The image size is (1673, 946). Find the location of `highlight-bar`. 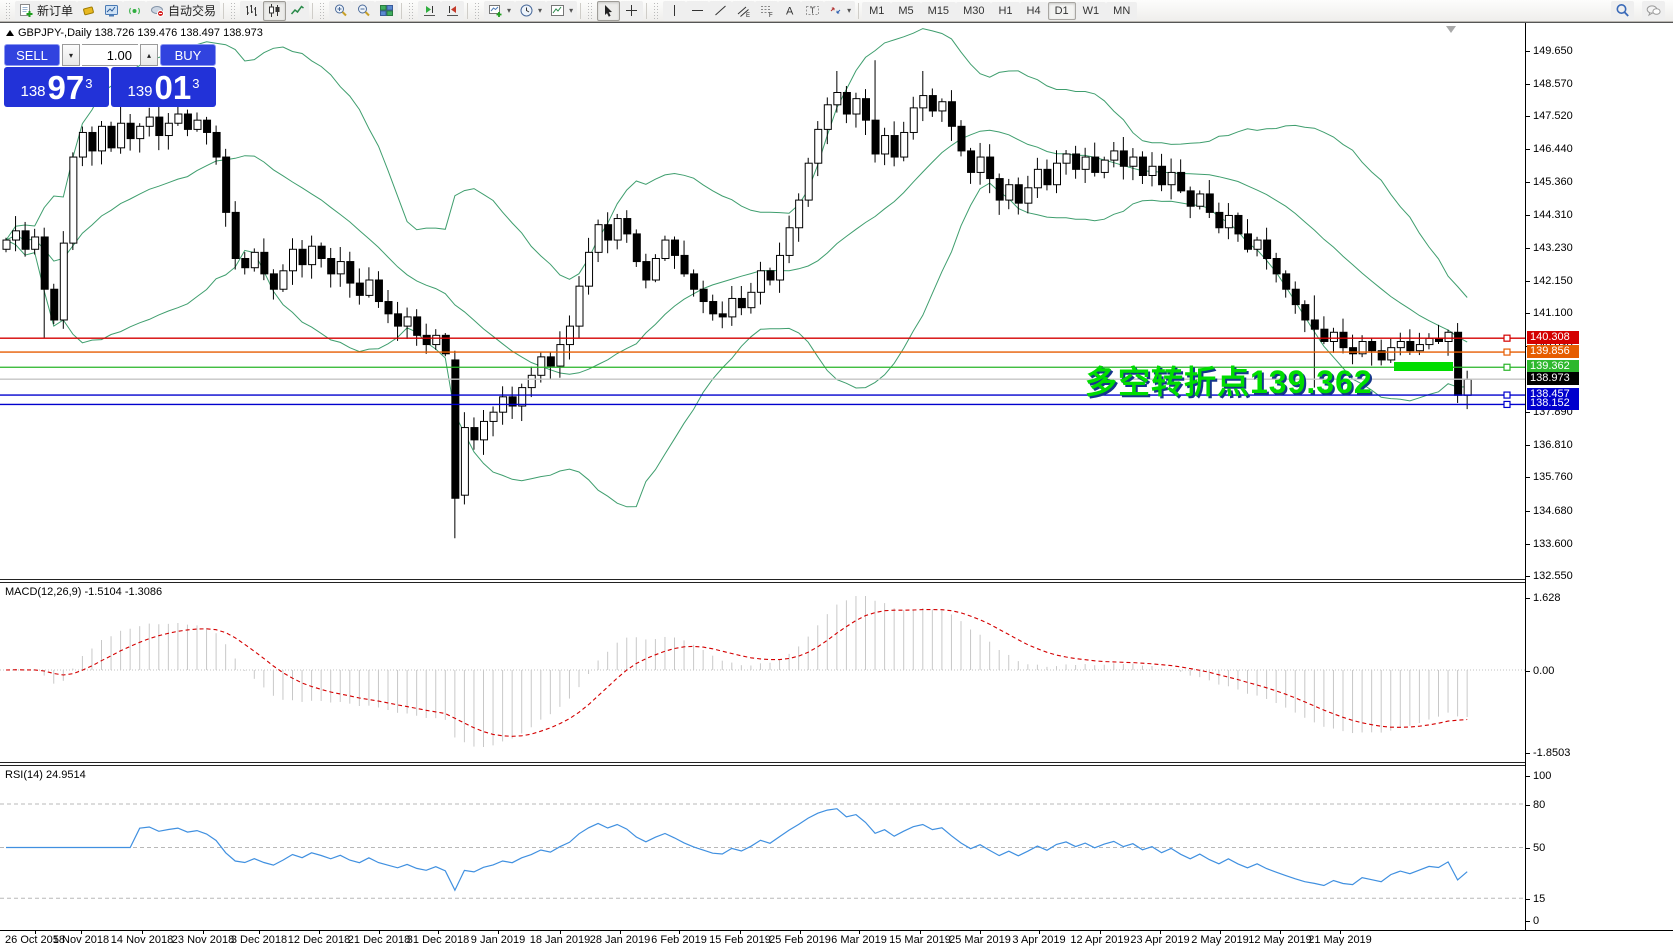

highlight-bar is located at coordinates (1423, 366).